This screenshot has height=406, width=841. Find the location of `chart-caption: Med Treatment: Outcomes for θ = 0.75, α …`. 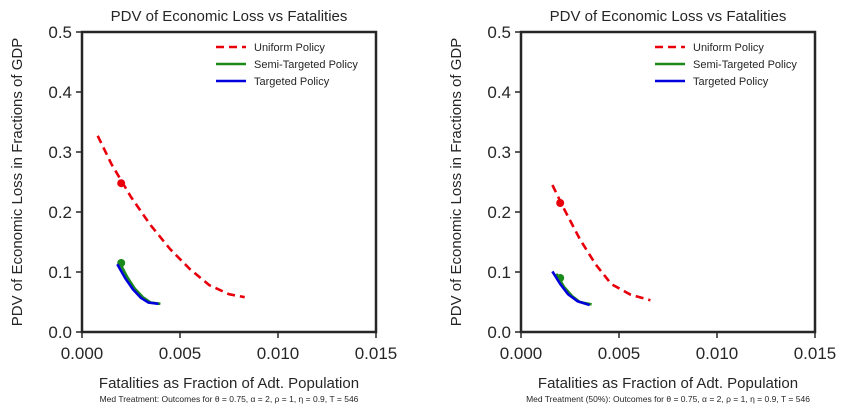

chart-caption: Med Treatment: Outcomes for θ = 0.75, α … is located at coordinates (229, 399).